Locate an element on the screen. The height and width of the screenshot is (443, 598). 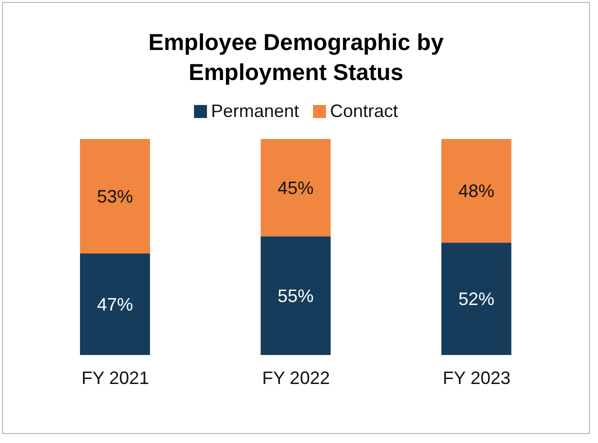
legend-label: Permanent is located at coordinates (255, 111).